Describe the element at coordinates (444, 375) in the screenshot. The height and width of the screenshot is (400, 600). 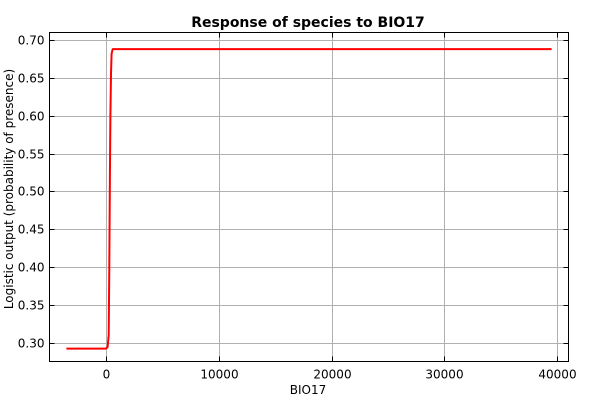
I see `x-tick-label: 30000` at that location.